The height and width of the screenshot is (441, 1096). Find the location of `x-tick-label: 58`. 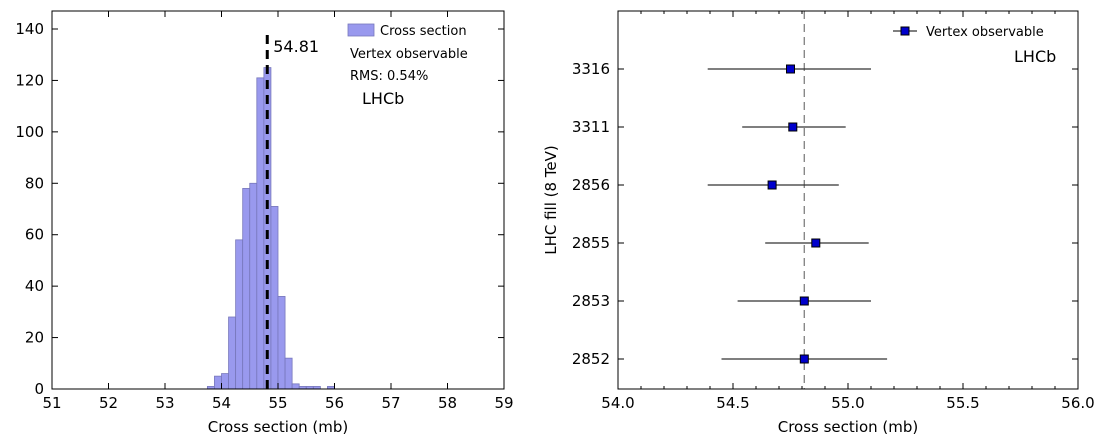

x-tick-label: 58 is located at coordinates (447, 403).